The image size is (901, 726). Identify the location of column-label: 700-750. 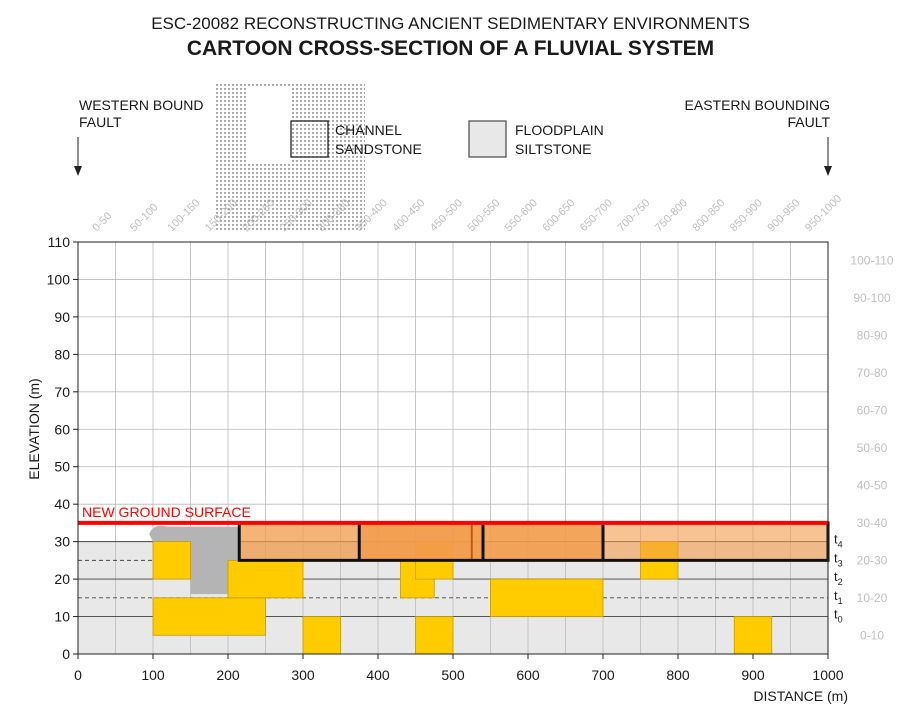
(633, 215).